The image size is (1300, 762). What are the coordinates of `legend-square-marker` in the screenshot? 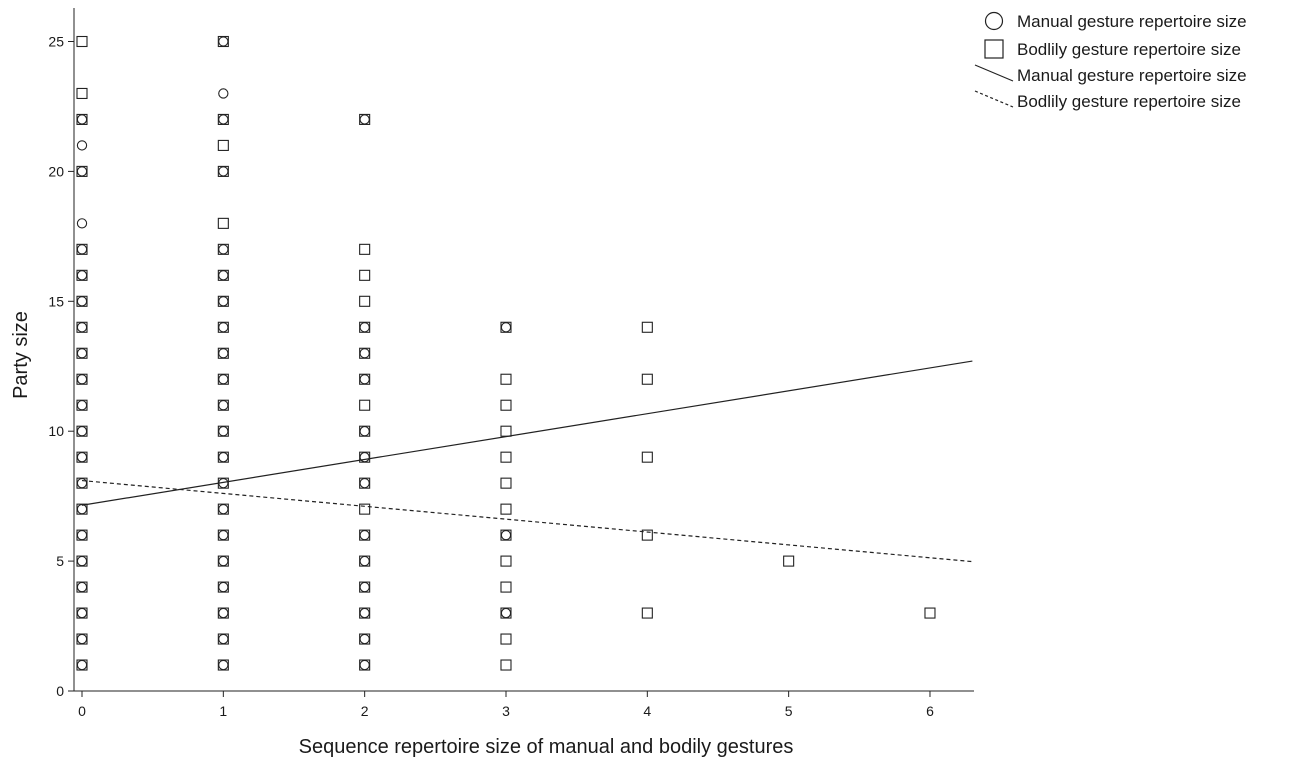 It's located at (994, 49).